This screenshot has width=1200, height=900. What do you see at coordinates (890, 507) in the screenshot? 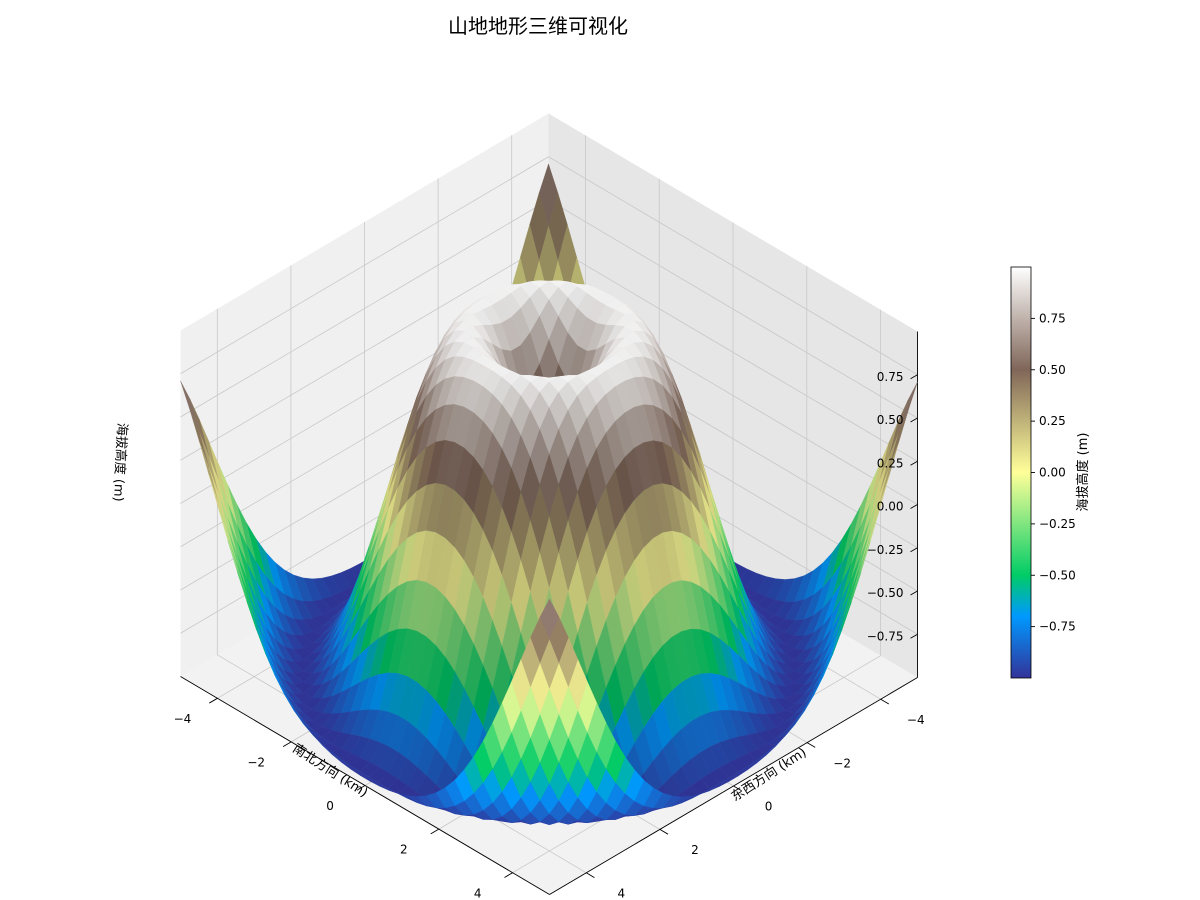
I see `z-tick-label: 0.00` at bounding box center [890, 507].